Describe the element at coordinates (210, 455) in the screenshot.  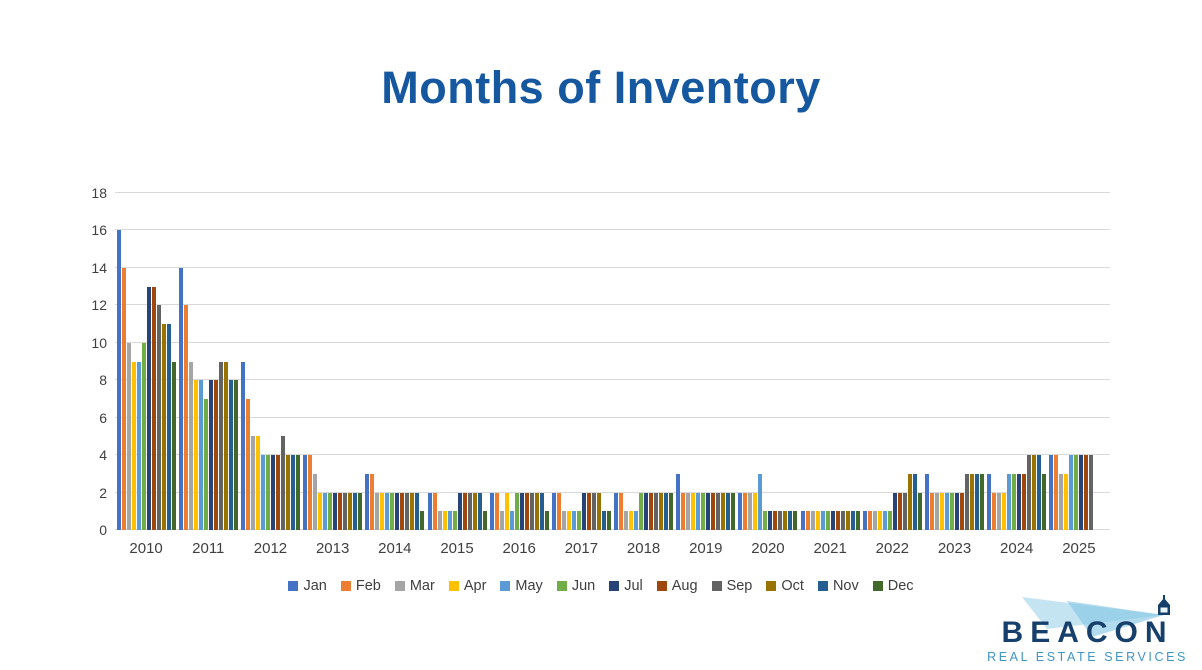
I see `bar-jul-2011` at that location.